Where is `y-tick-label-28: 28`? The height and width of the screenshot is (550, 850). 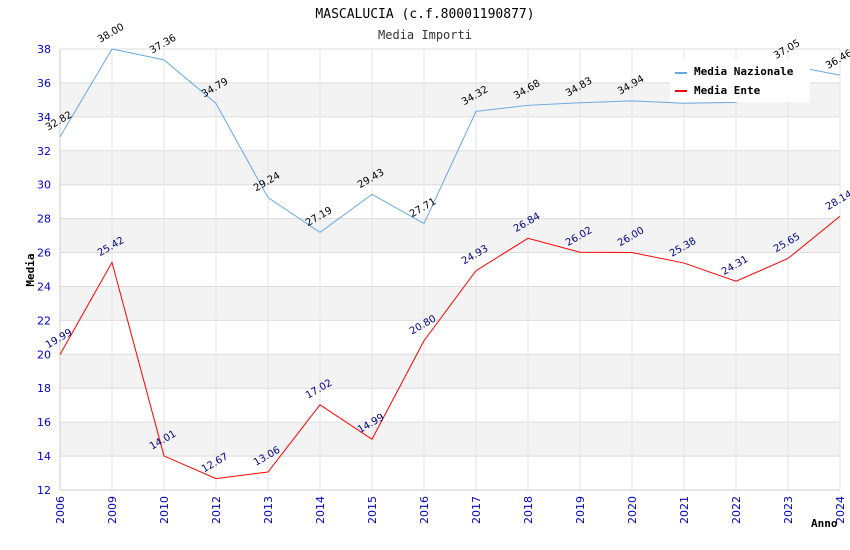 y-tick-label-28: 28 is located at coordinates (44, 219).